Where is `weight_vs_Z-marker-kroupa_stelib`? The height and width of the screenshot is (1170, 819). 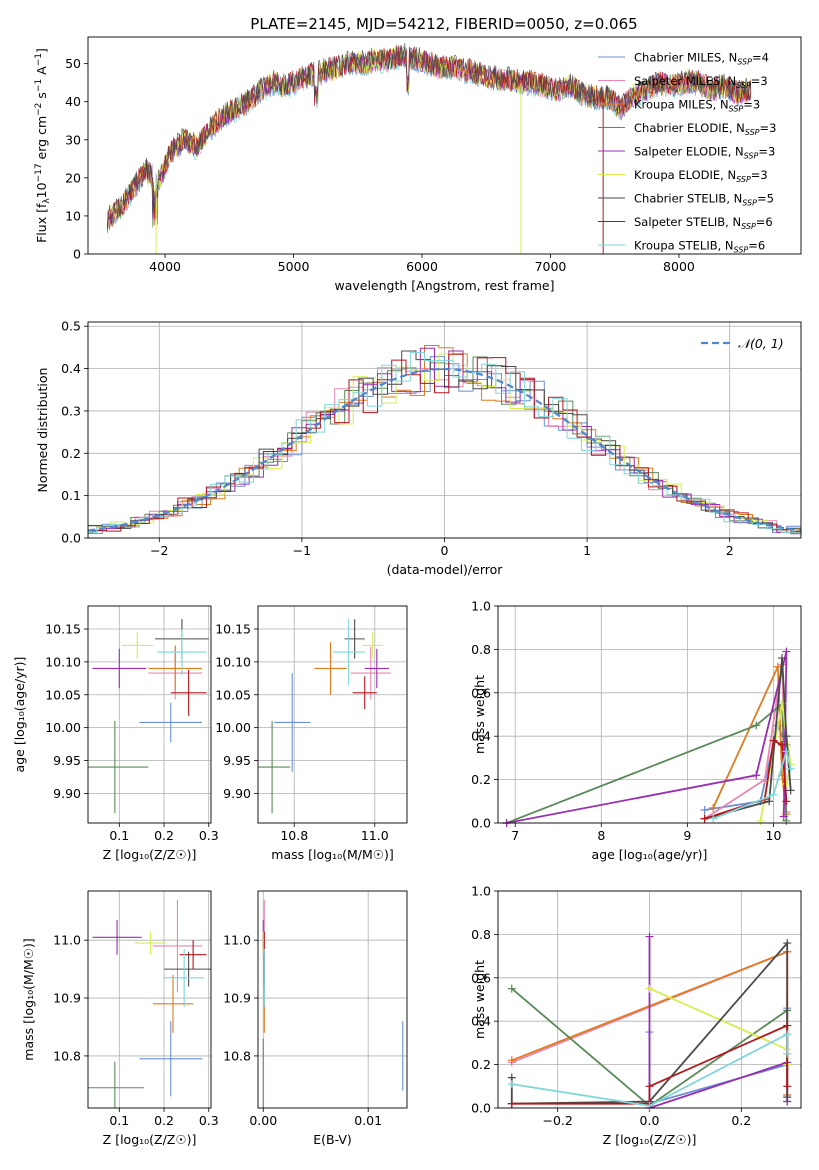 weight_vs_Z-marker-kroupa_stelib is located at coordinates (511, 1084).